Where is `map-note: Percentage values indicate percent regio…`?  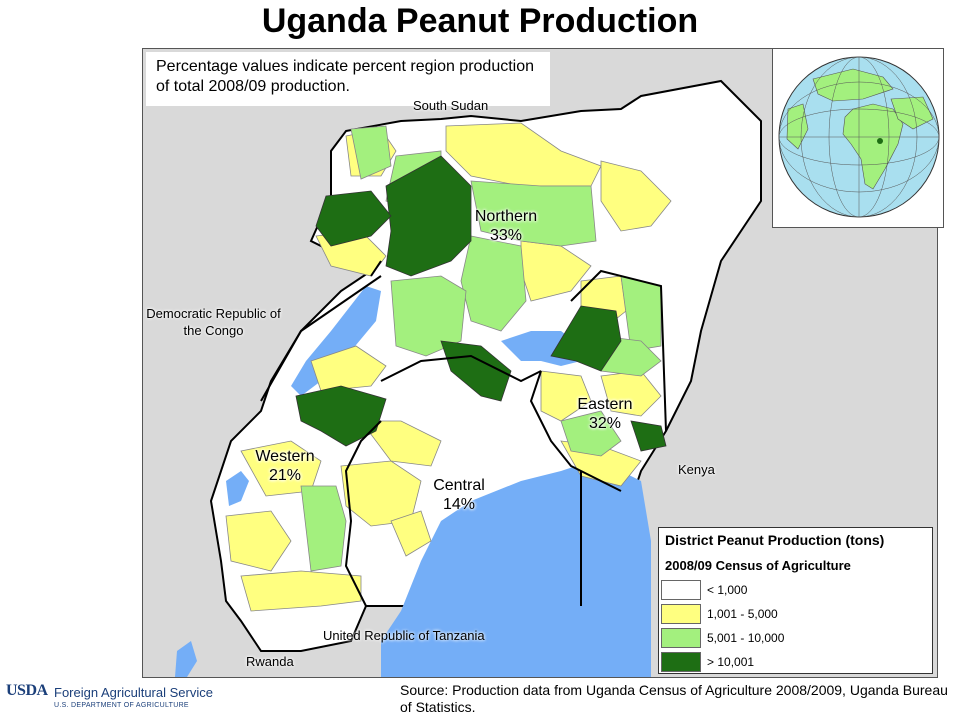
map-note: Percentage values indicate percent regio… is located at coordinates (348, 79).